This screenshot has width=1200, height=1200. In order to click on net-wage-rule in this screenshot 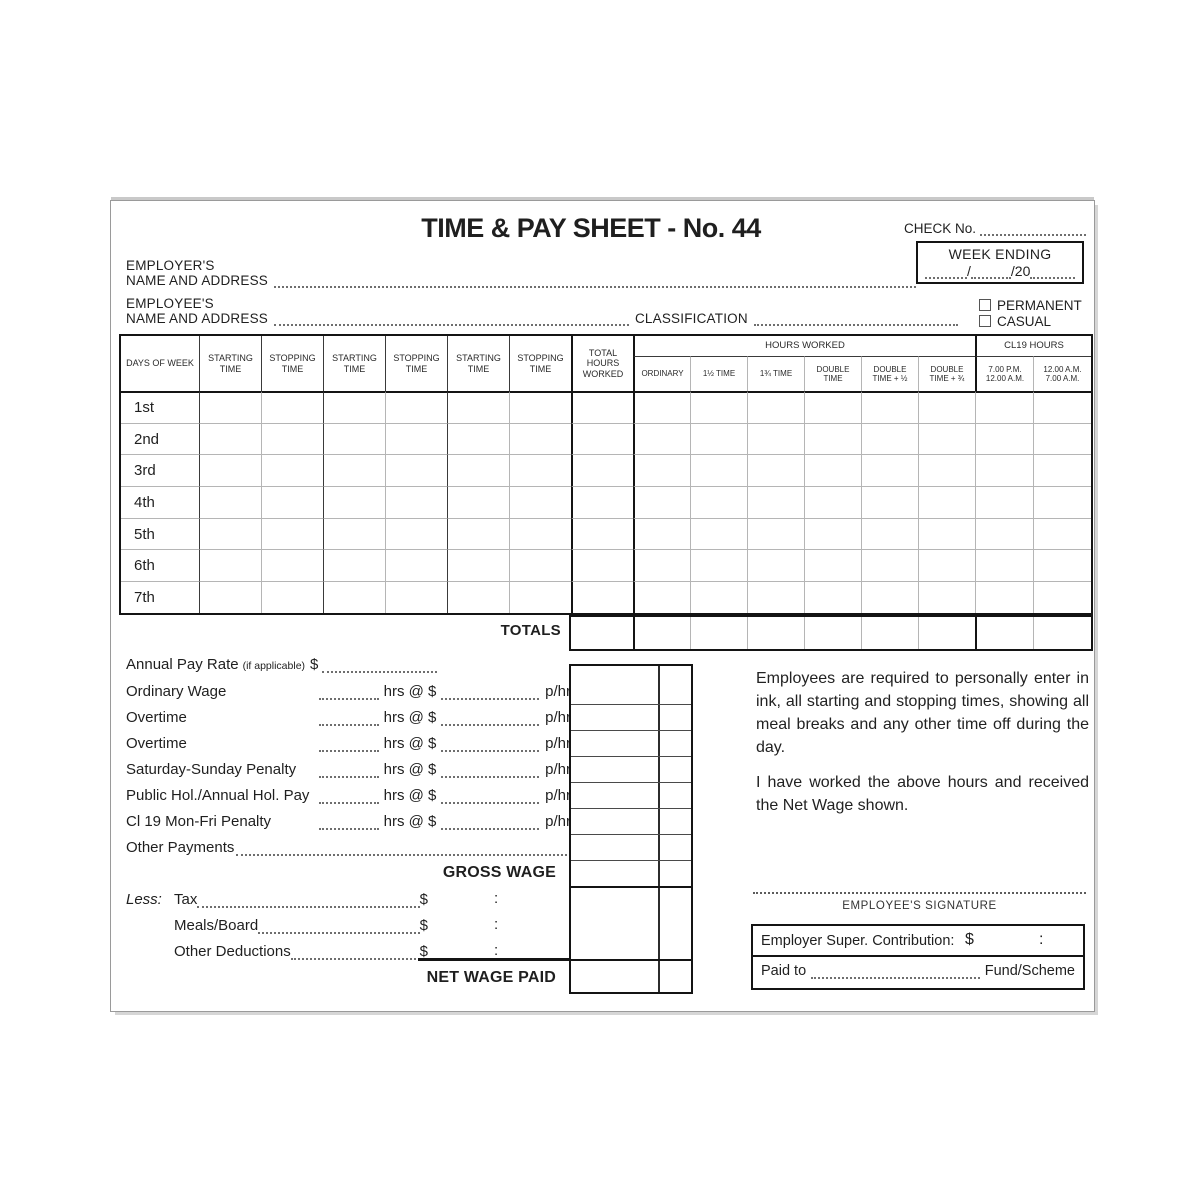, I will do `click(494, 959)`.